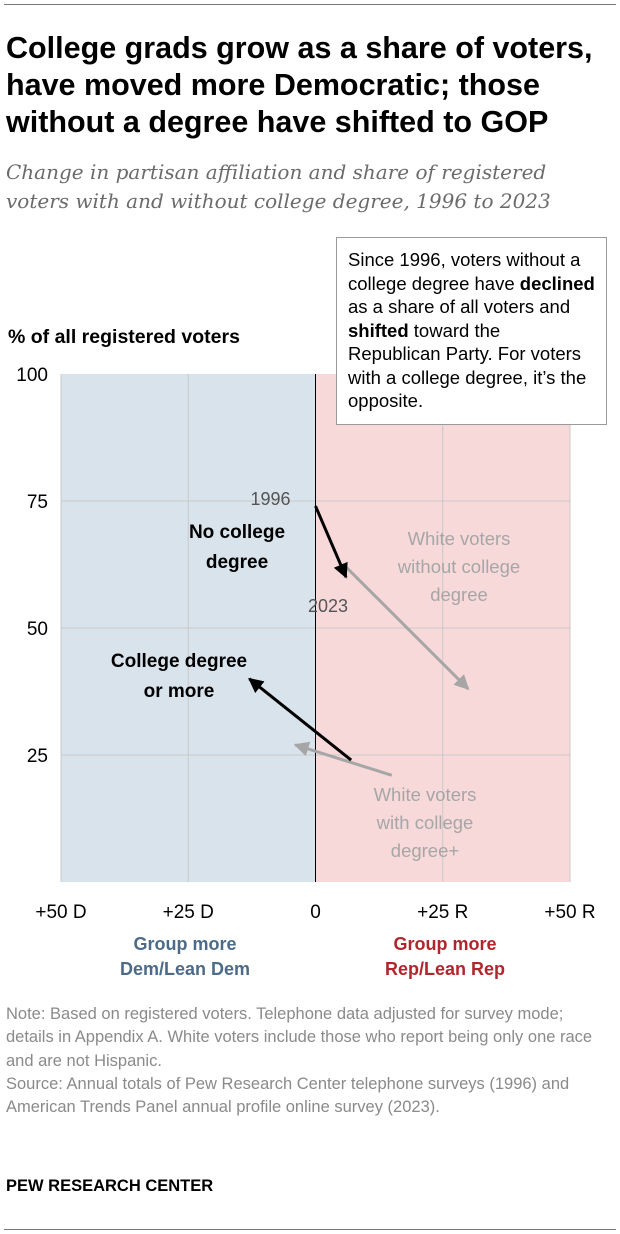 The width and height of the screenshot is (620, 1234). What do you see at coordinates (300, 719) in the screenshot?
I see `arrow-college` at bounding box center [300, 719].